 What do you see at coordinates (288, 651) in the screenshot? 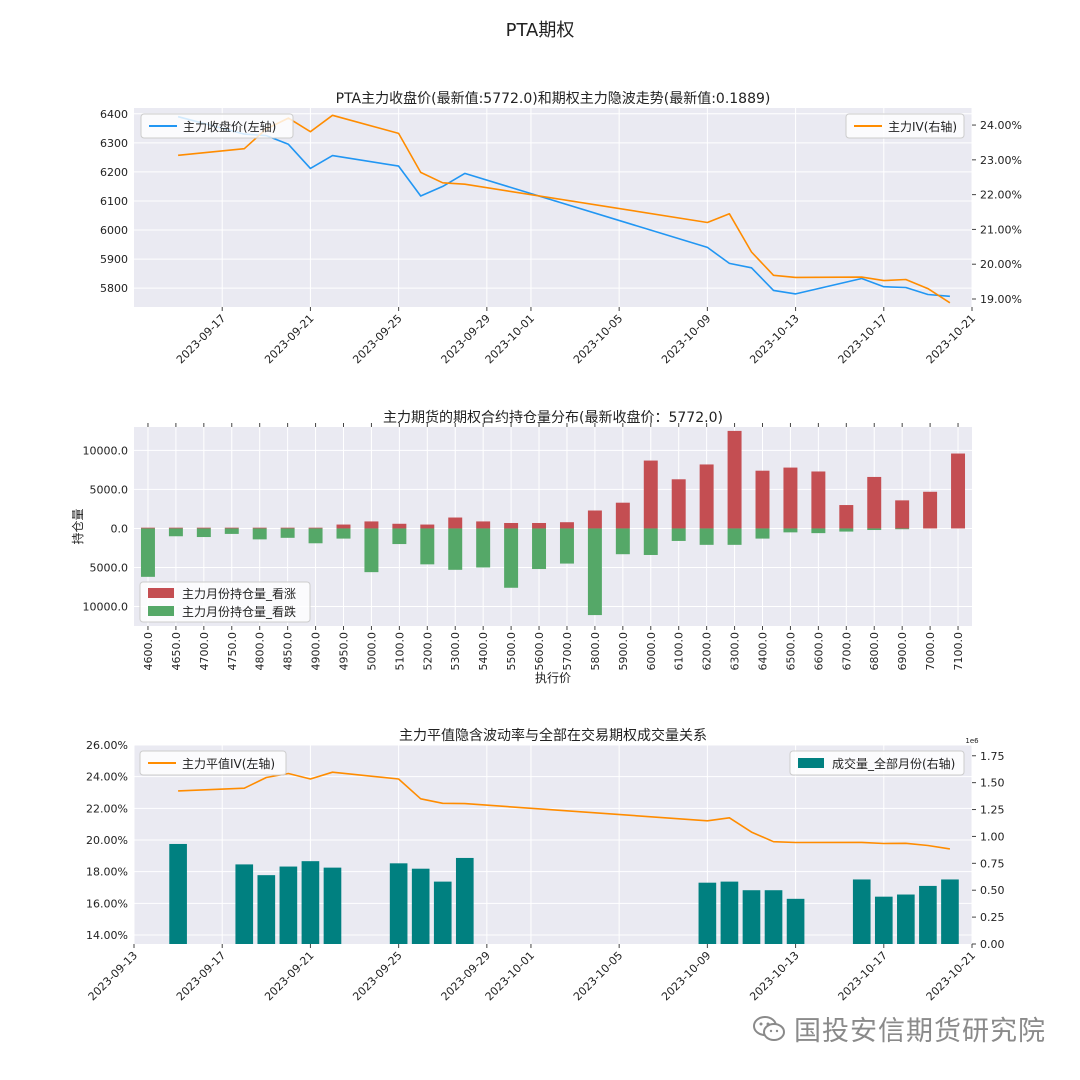
I see `chart2-x-tick-label: 4850.0` at bounding box center [288, 651].